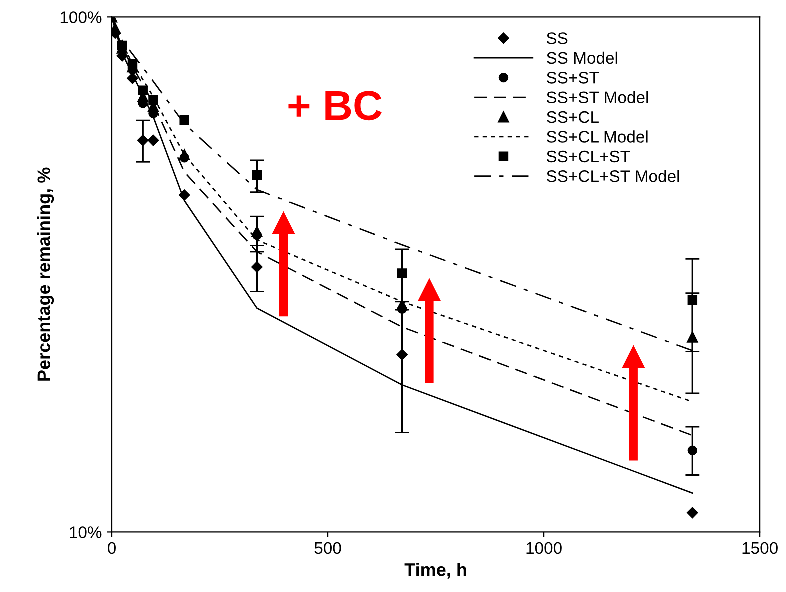 Image resolution: width=786 pixels, height=592 pixels. I want to click on legend-label: SS+CL+ST, so click(588, 156).